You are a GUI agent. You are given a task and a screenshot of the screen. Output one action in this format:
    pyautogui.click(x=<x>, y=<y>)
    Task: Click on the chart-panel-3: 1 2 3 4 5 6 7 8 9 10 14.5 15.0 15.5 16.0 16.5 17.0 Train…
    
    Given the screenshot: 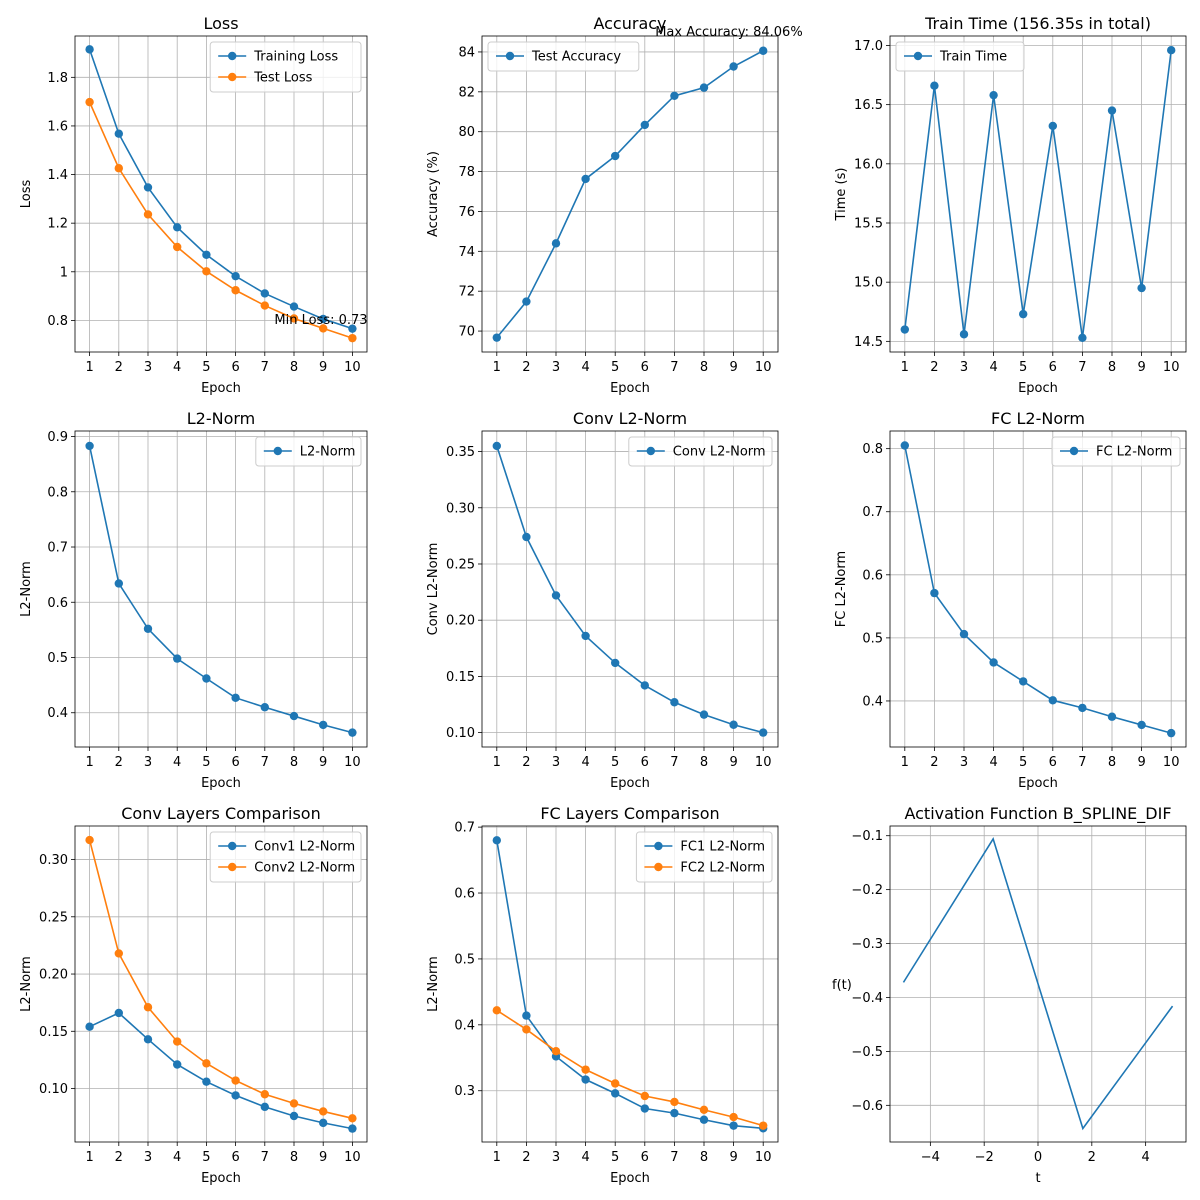 What is the action you would take?
    pyautogui.click(x=1010, y=205)
    